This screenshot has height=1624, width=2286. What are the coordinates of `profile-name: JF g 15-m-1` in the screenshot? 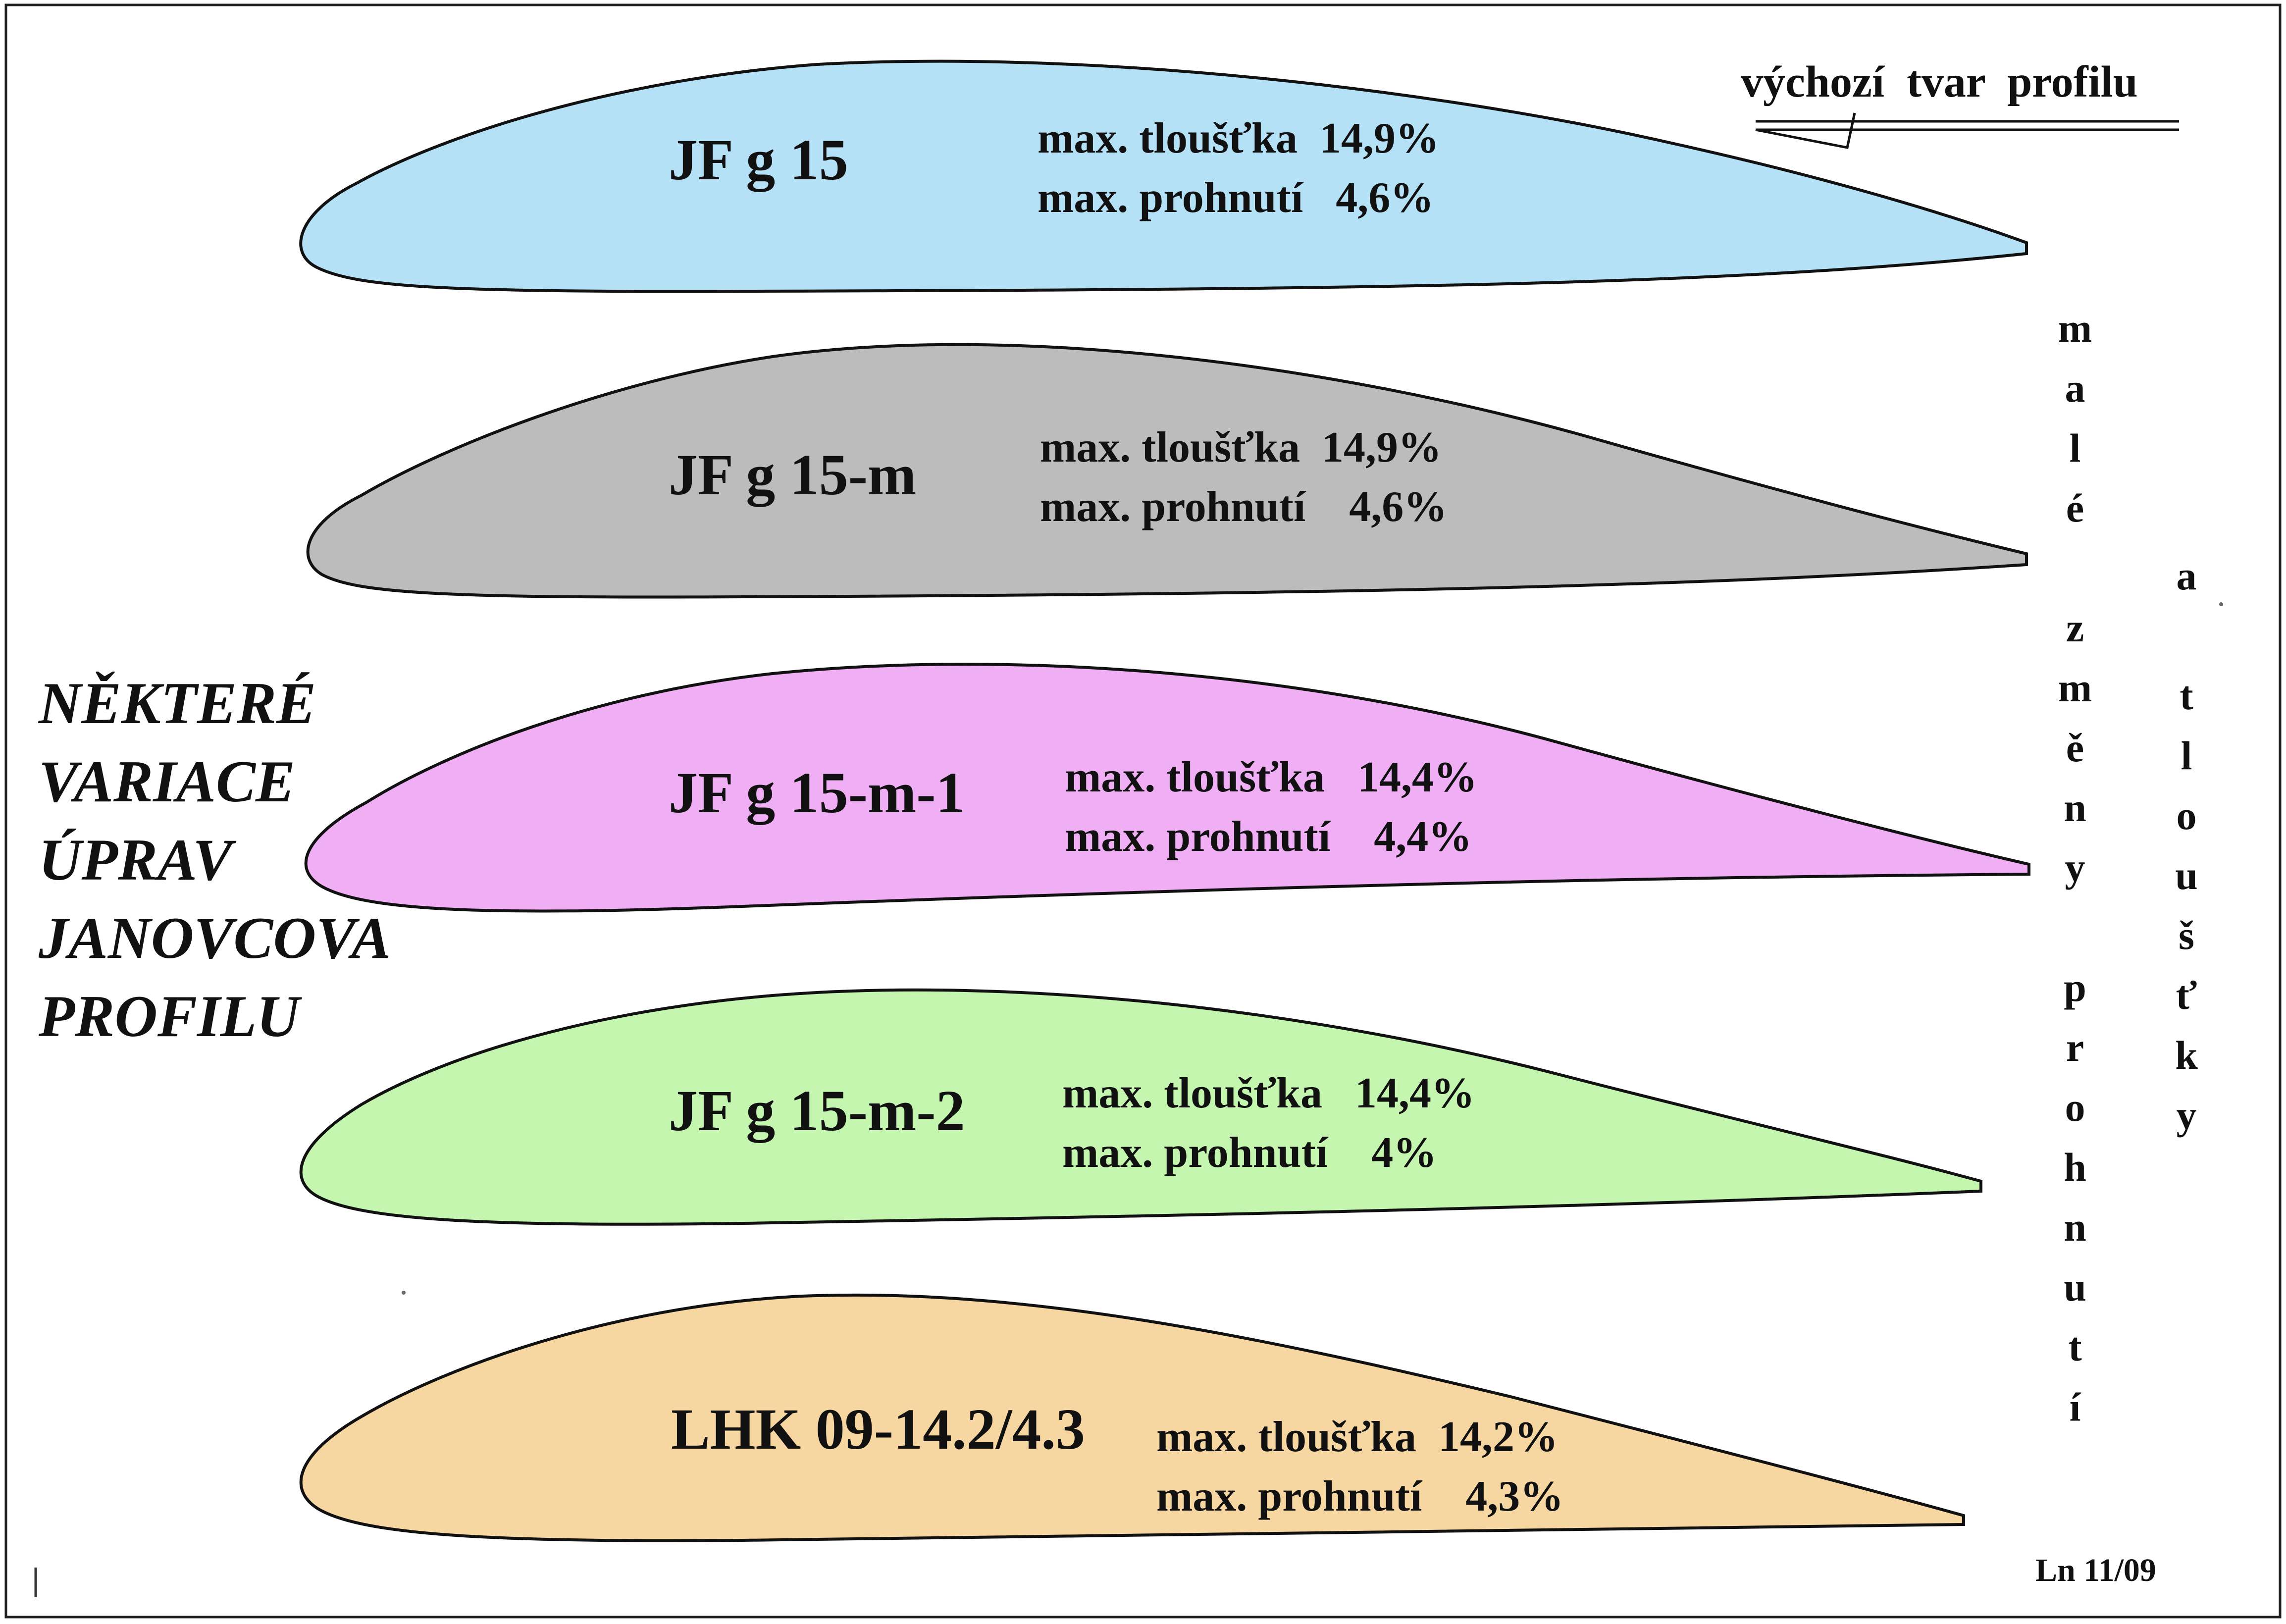 It's located at (817, 792).